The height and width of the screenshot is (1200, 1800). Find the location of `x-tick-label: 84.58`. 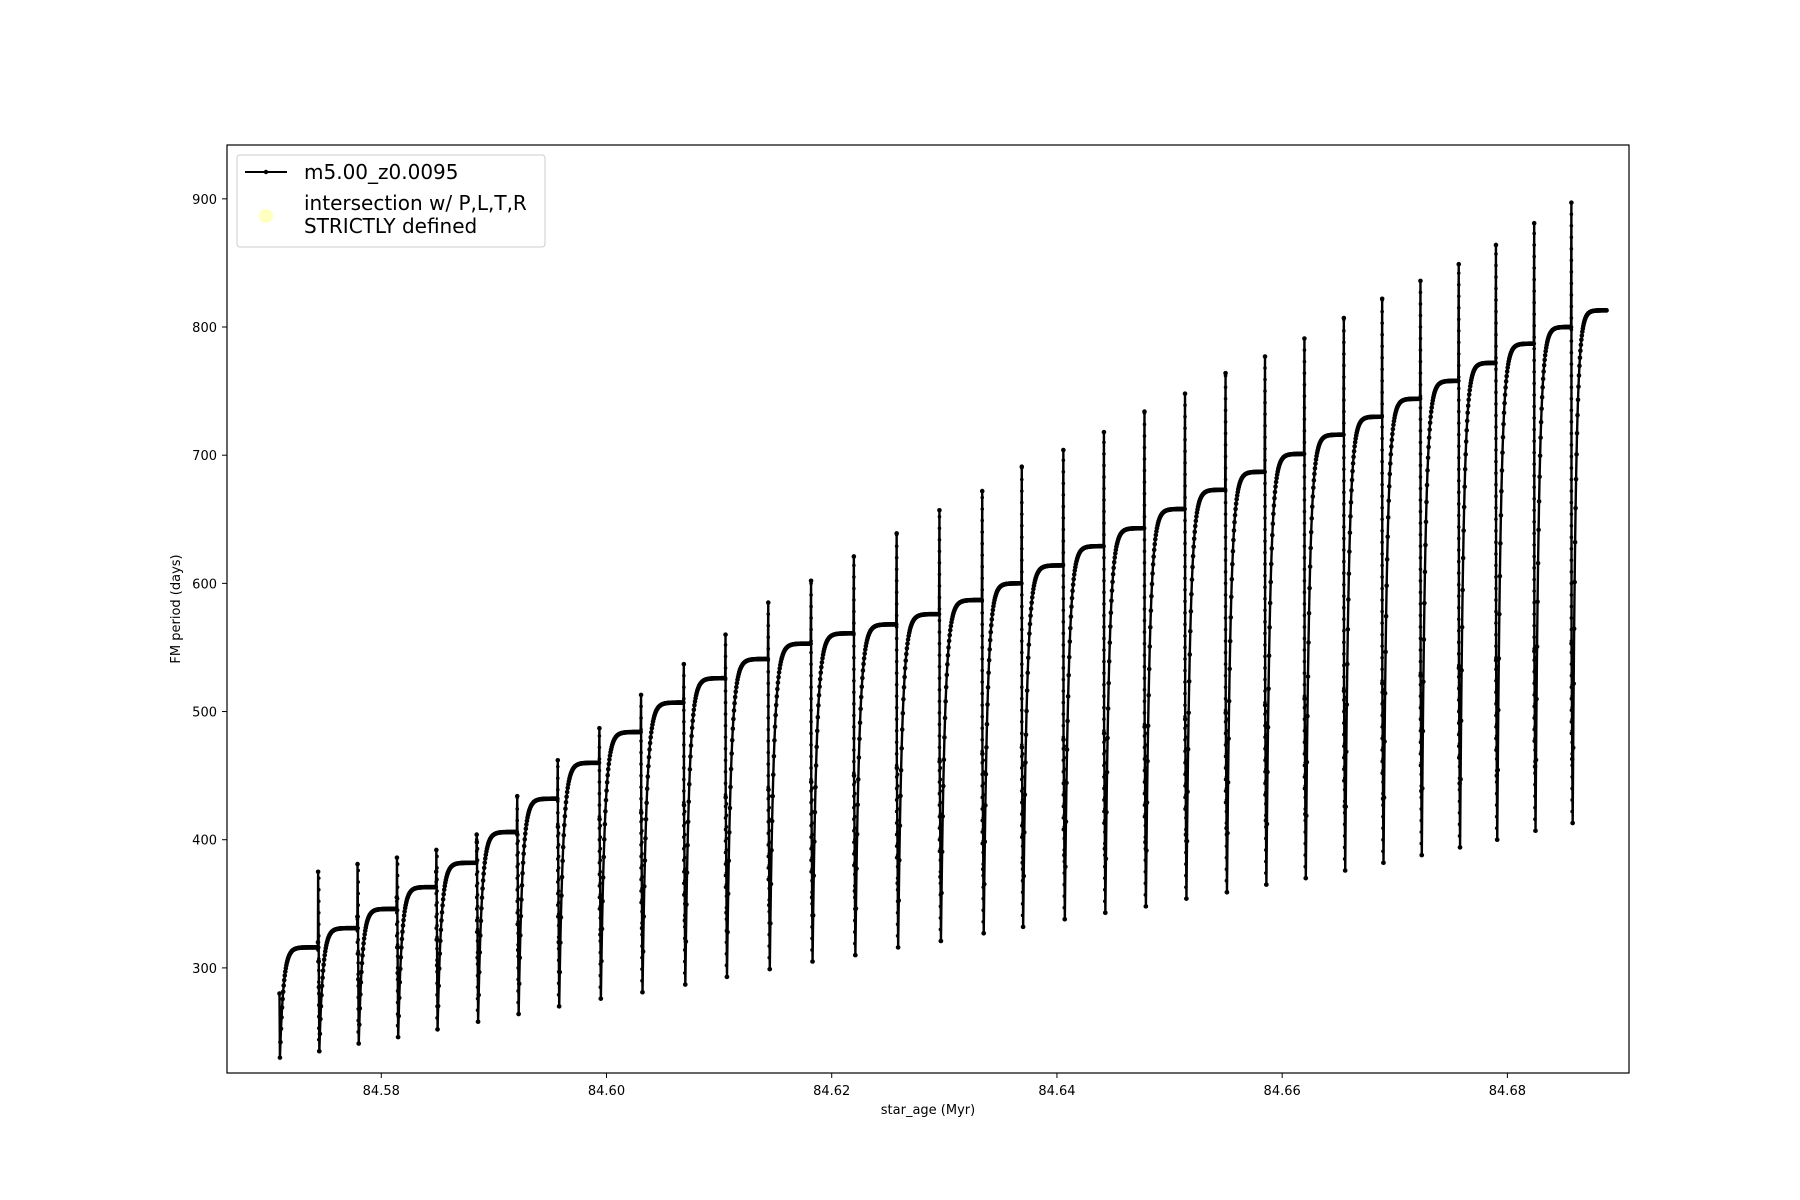

x-tick-label: 84.58 is located at coordinates (381, 1091).